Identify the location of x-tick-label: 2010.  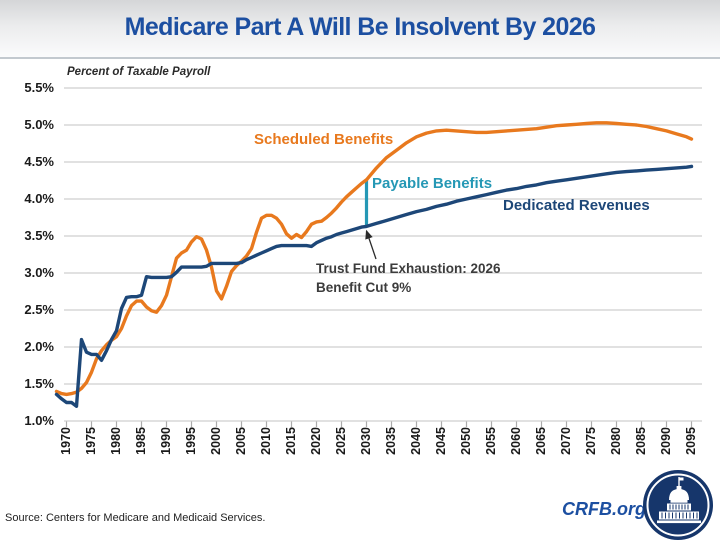
(265, 441).